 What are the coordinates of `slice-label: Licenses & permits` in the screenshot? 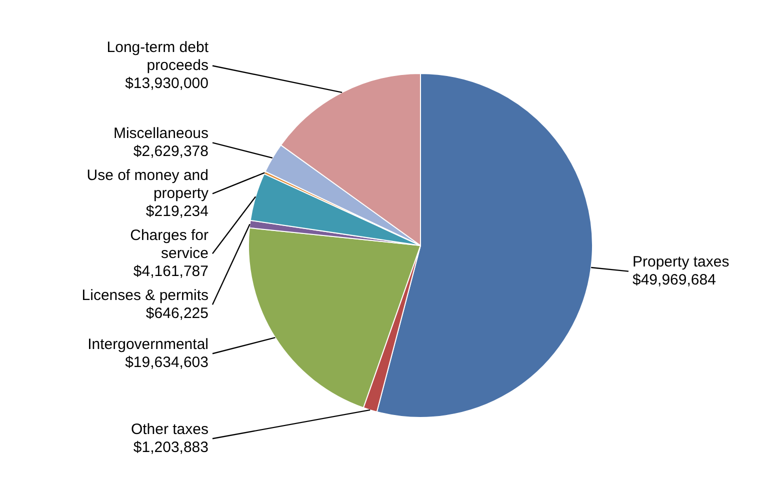 It's located at (145, 295).